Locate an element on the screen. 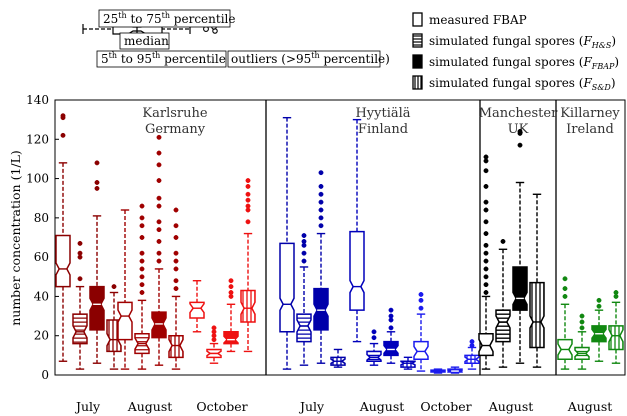  site-country-label: Germany is located at coordinates (175, 129).